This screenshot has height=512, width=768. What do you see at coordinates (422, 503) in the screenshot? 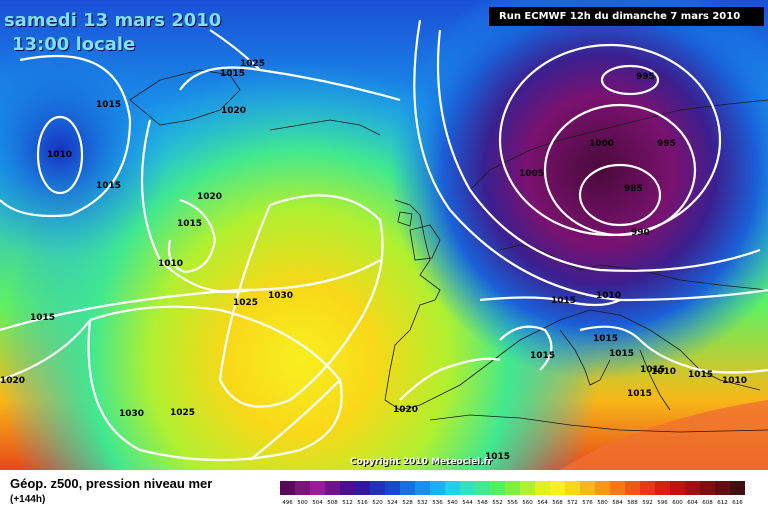
I see `legend-tick-label: 532` at bounding box center [422, 503].